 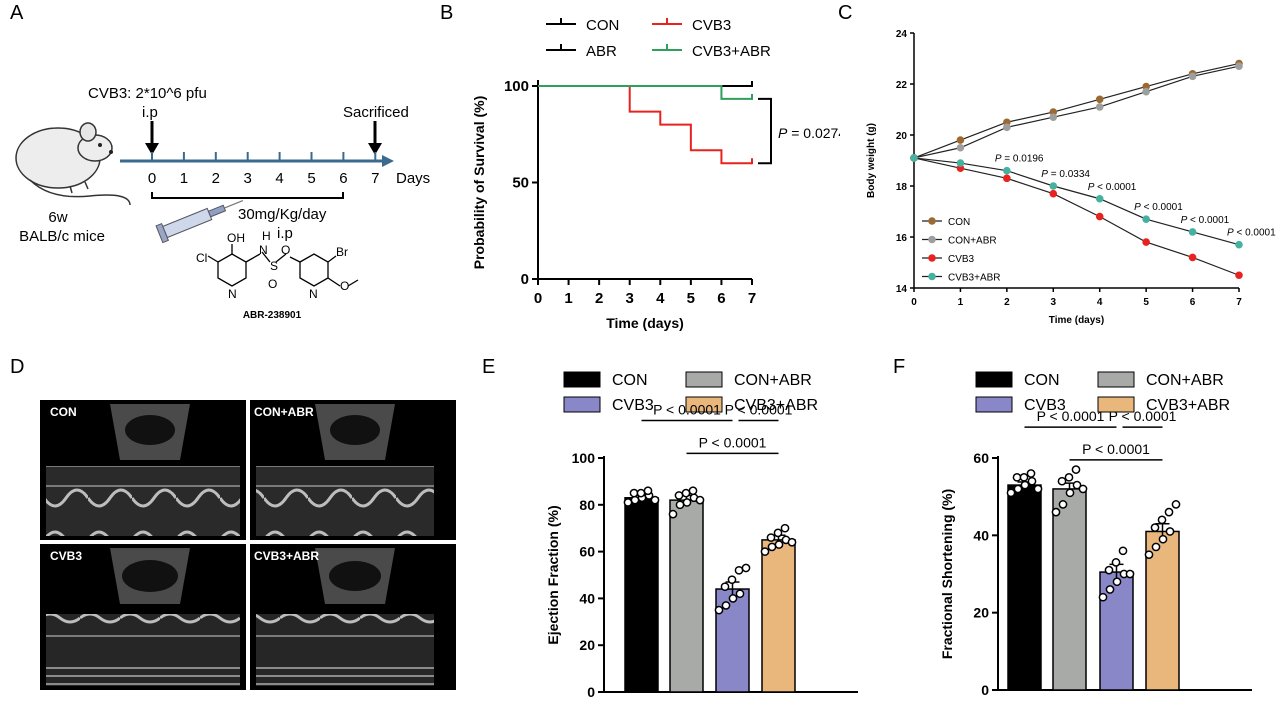 I want to click on y-tick-label: 80, so click(x=587, y=505).